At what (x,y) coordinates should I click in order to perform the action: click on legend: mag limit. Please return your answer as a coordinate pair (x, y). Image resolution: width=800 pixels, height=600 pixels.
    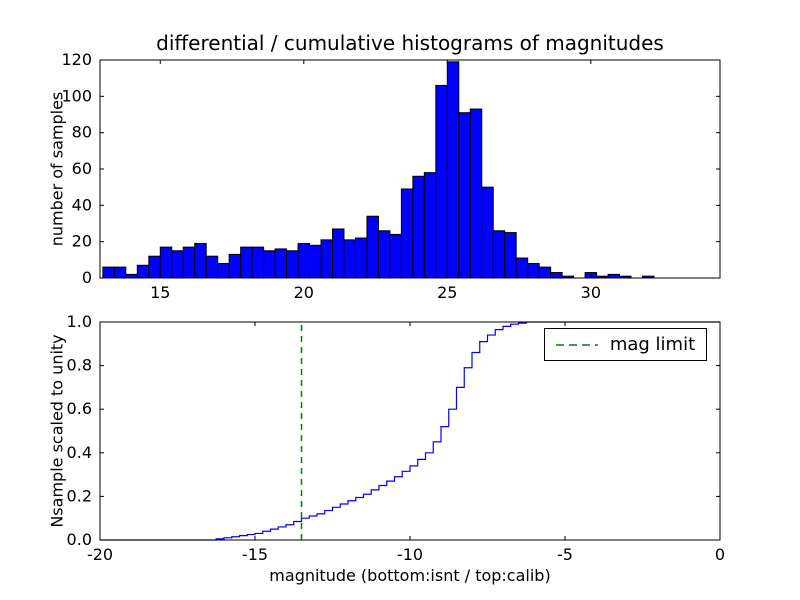
    Looking at the image, I should click on (625, 344).